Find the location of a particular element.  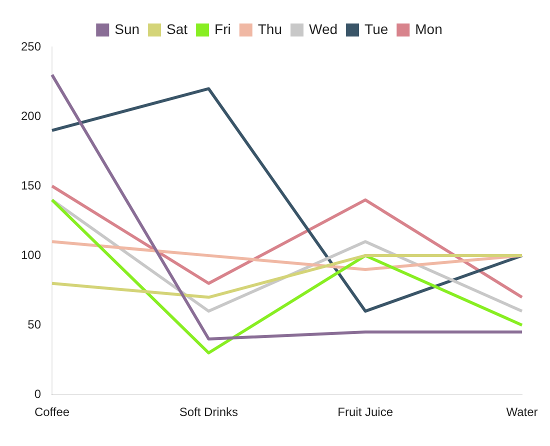

y-tick-label: 100 is located at coordinates (31, 255).